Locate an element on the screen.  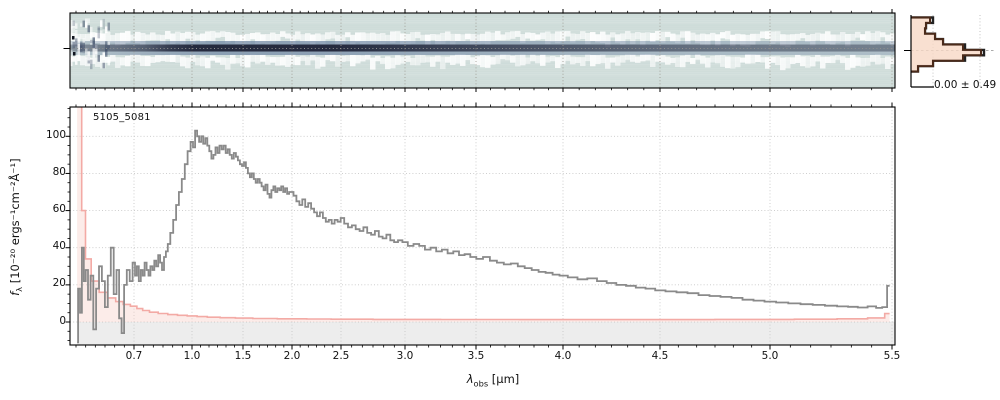
y-tick-label: 20 is located at coordinates (59, 283).